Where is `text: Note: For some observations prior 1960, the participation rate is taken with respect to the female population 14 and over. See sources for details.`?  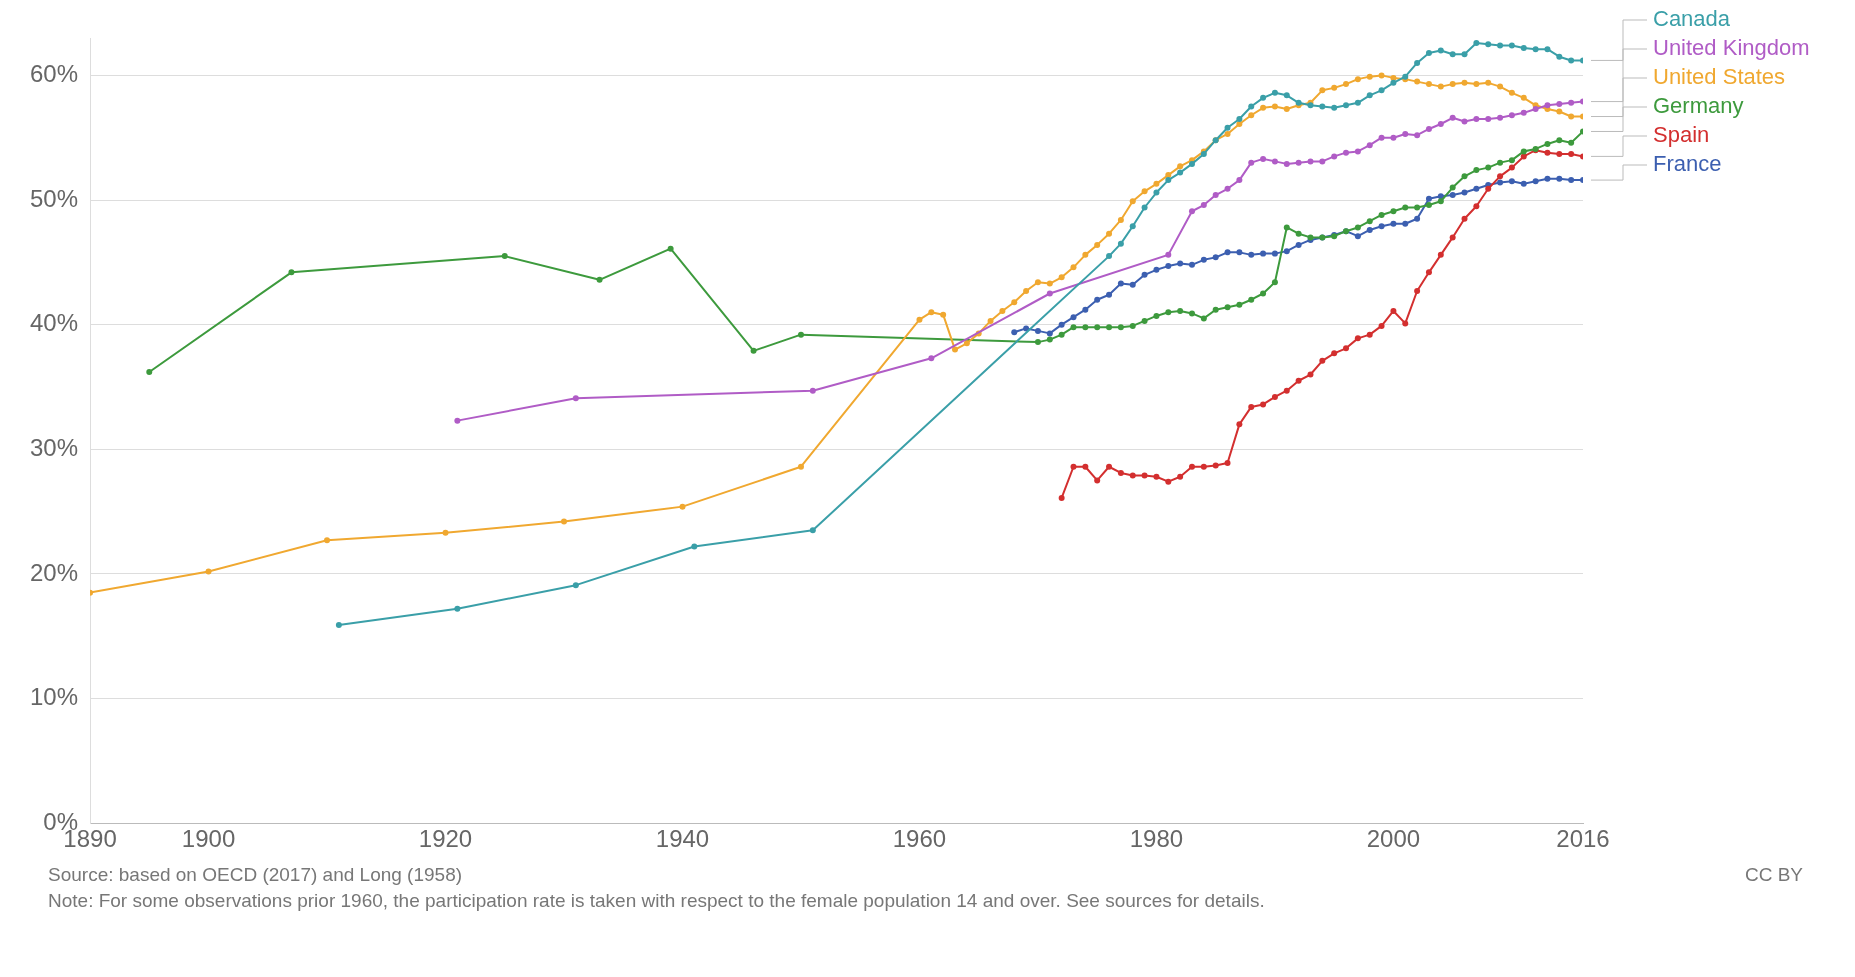 text: Note: For some observations prior 1960, the participation rate is taken with respect to the female population 14 and over. See sources for details. is located at coordinates (656, 901).